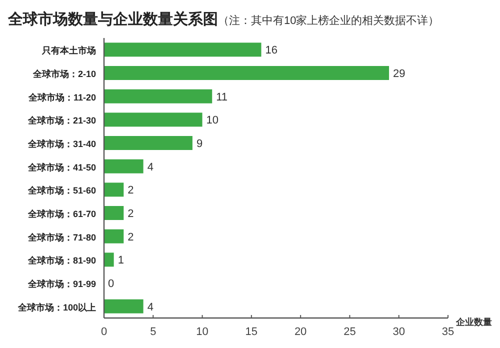 Image resolution: width=500 pixels, height=348 pixels. Describe the element at coordinates (212, 120) in the screenshot. I see `data-label: 10` at that location.